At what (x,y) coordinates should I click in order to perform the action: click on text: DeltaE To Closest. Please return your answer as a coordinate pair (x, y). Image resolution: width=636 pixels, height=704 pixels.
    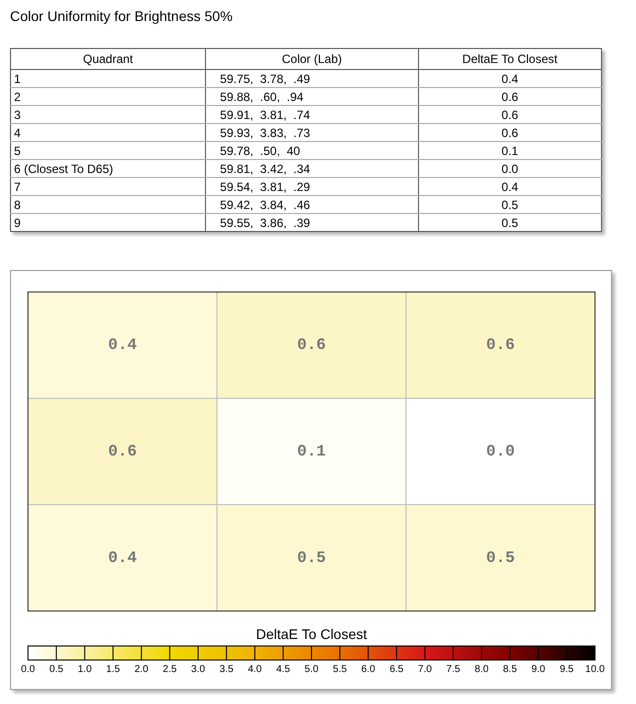
    Looking at the image, I should click on (510, 59).